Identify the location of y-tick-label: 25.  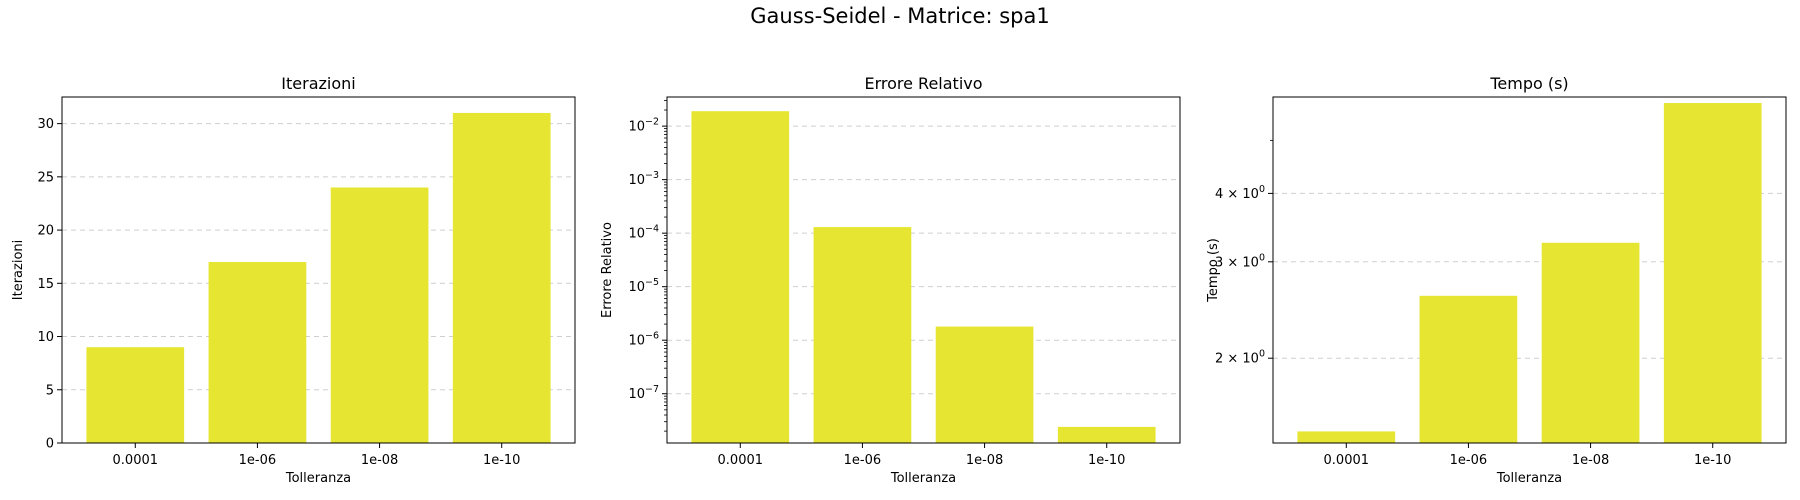
(45, 177).